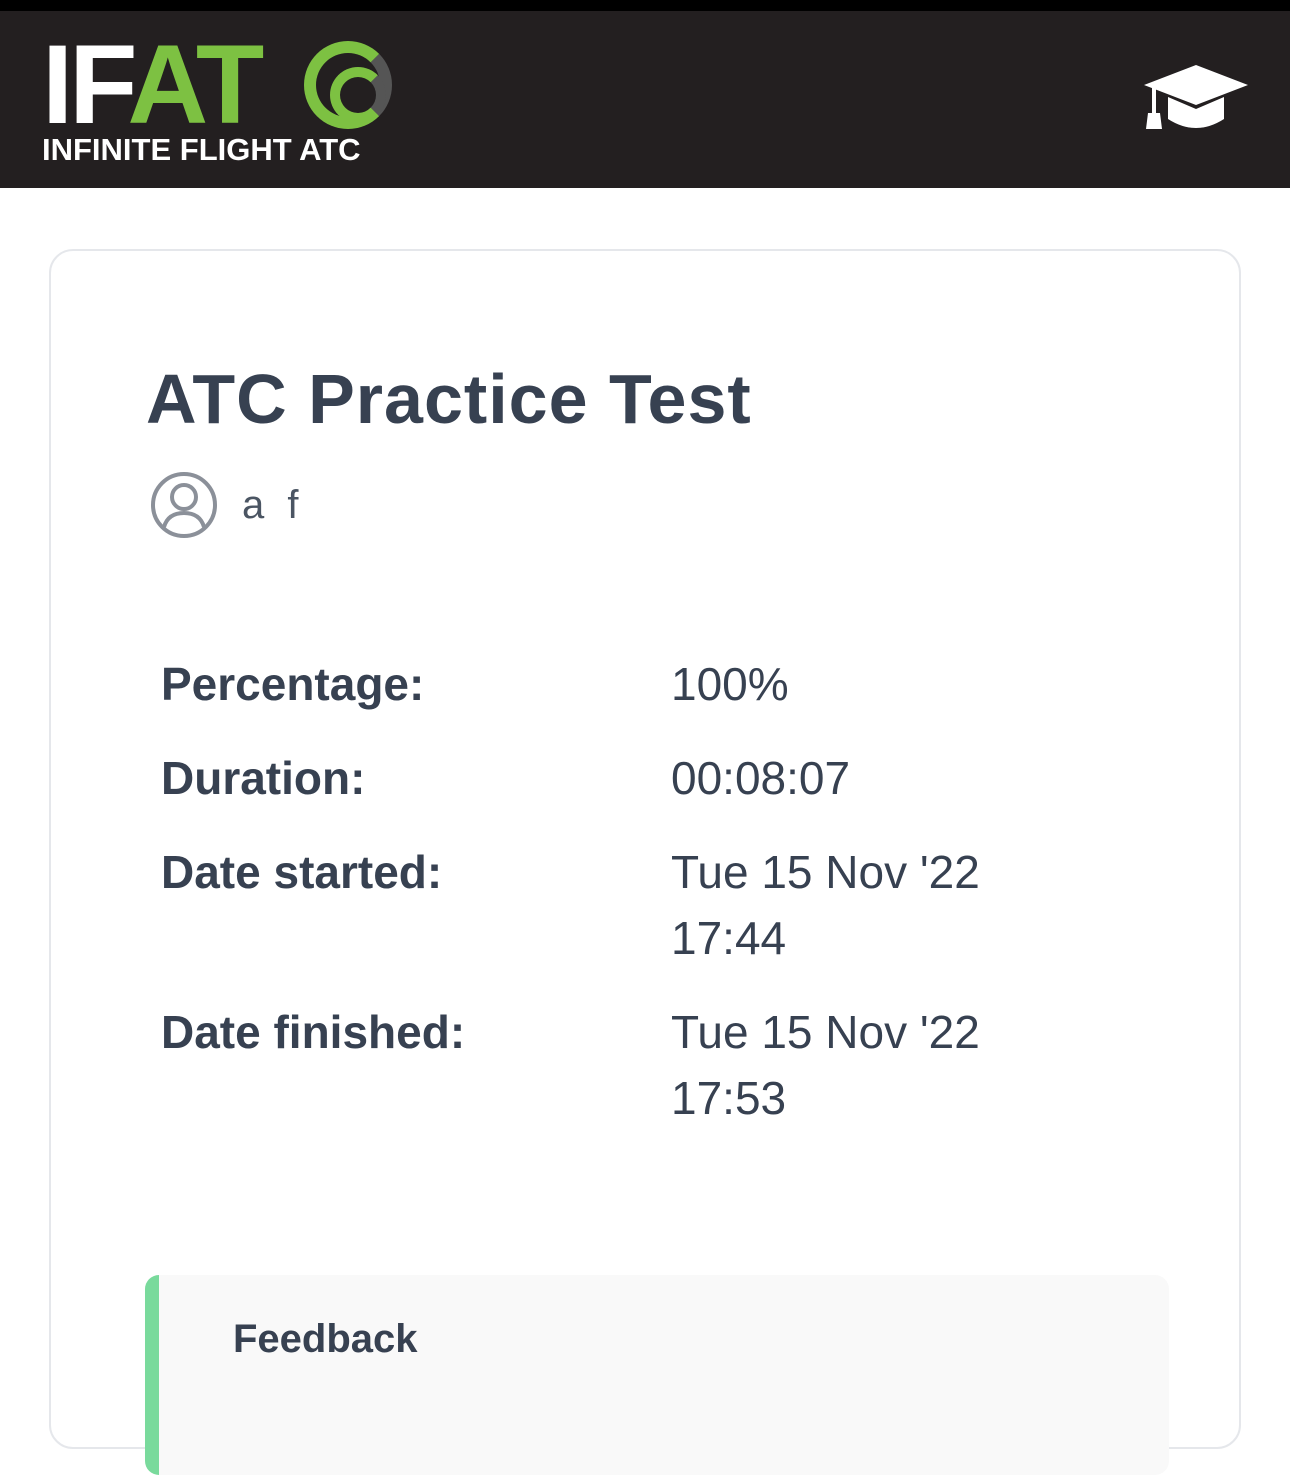 The width and height of the screenshot is (1290, 1475). What do you see at coordinates (184, 505) in the screenshot?
I see `user-circle-icon` at bounding box center [184, 505].